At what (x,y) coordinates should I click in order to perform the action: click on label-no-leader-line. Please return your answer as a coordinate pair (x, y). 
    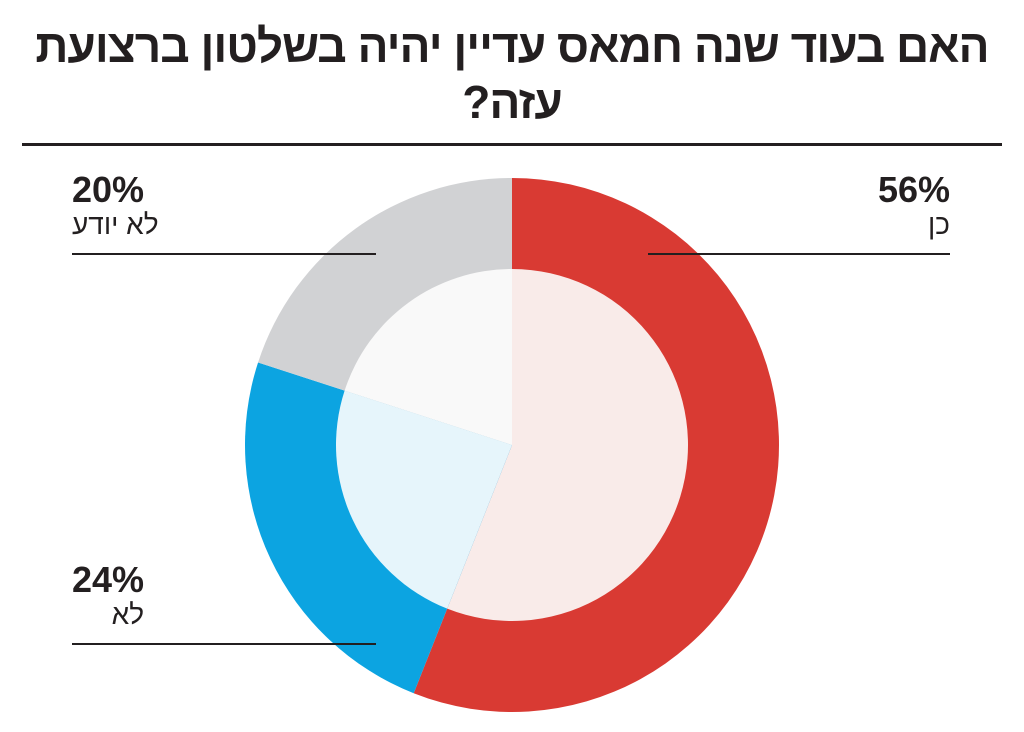
    Looking at the image, I should click on (224, 644).